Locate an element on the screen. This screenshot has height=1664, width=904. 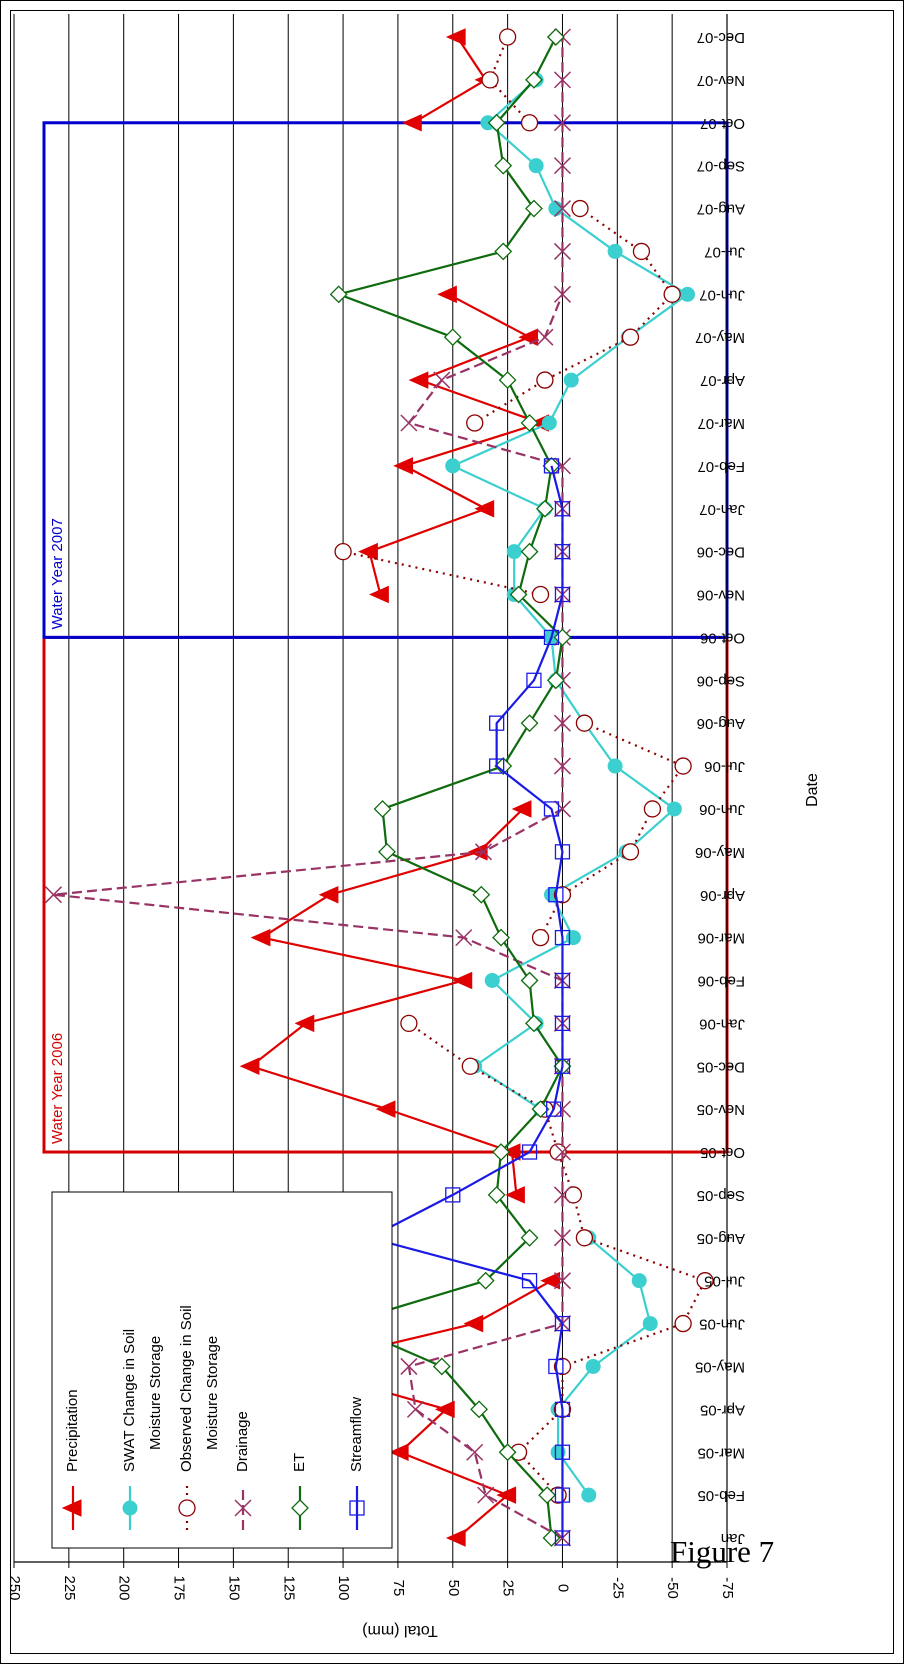
value-tick-label: -25 is located at coordinates (617, 1588).